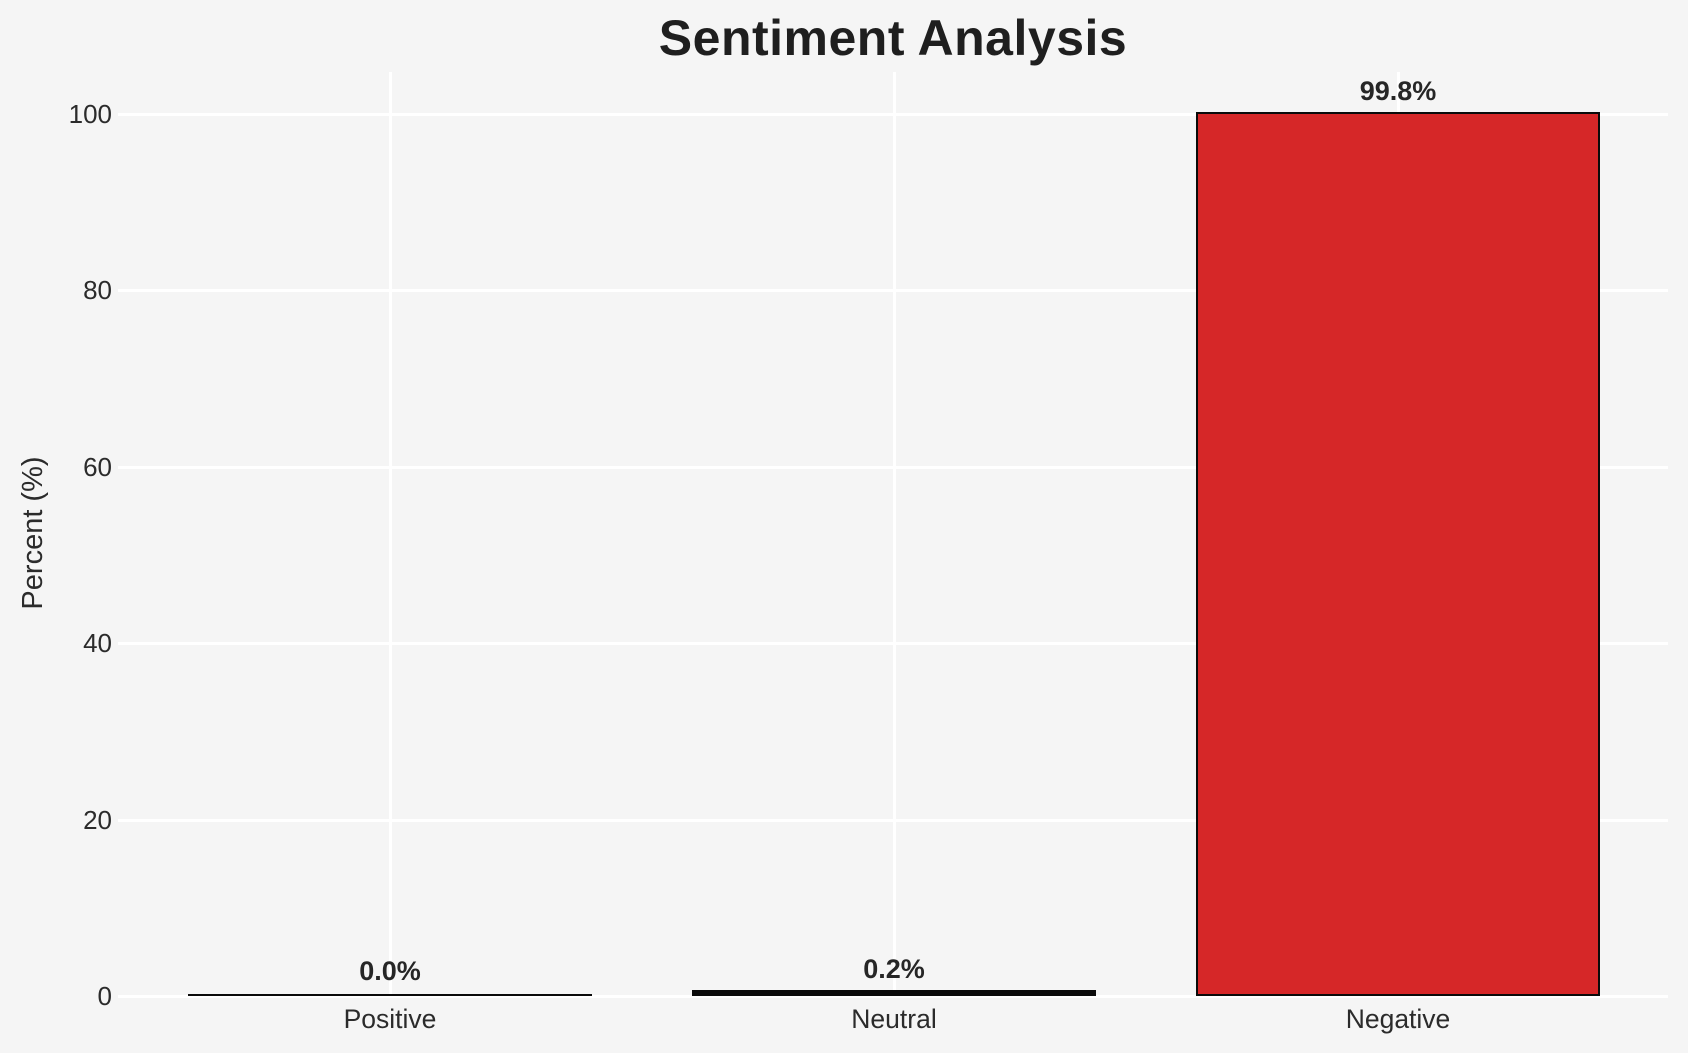  I want to click on gridline-v-positive, so click(390, 534).